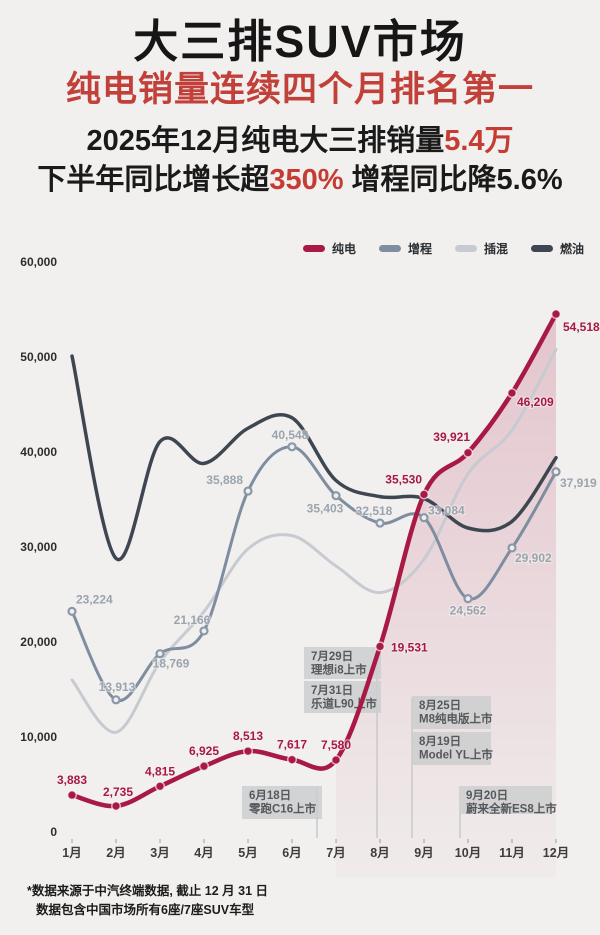 This screenshot has width=600, height=935. What do you see at coordinates (160, 771) in the screenshot?
I see `pure-ev-value-label: 4,815` at bounding box center [160, 771].